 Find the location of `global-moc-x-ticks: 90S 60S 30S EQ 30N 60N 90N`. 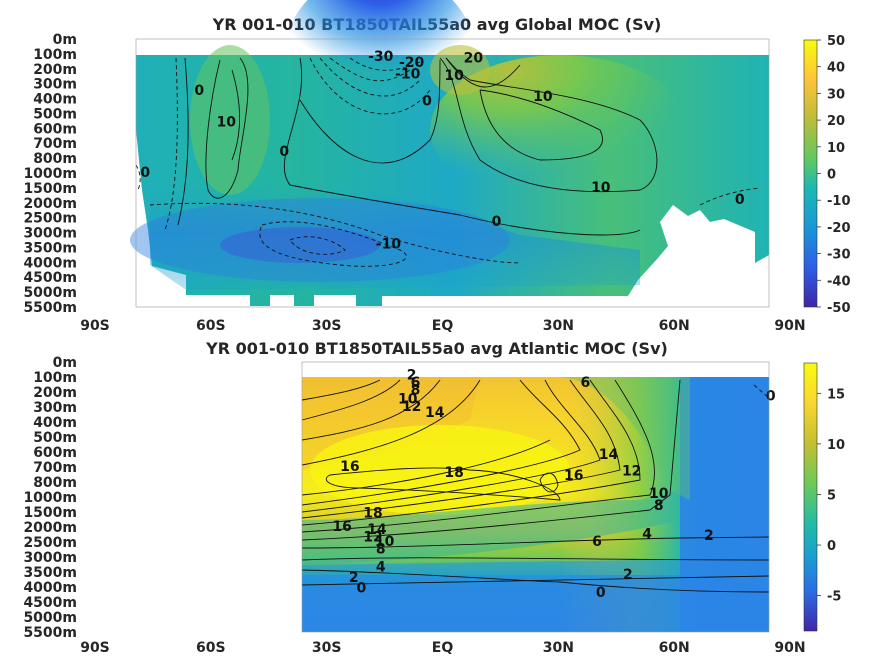

global-moc-x-ticks: 90S 60S 30S EQ 30N 60N 90N is located at coordinates (442, 326).